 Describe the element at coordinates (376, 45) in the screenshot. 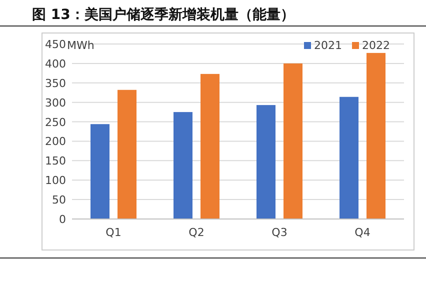

I see `legend-label: 2022` at that location.